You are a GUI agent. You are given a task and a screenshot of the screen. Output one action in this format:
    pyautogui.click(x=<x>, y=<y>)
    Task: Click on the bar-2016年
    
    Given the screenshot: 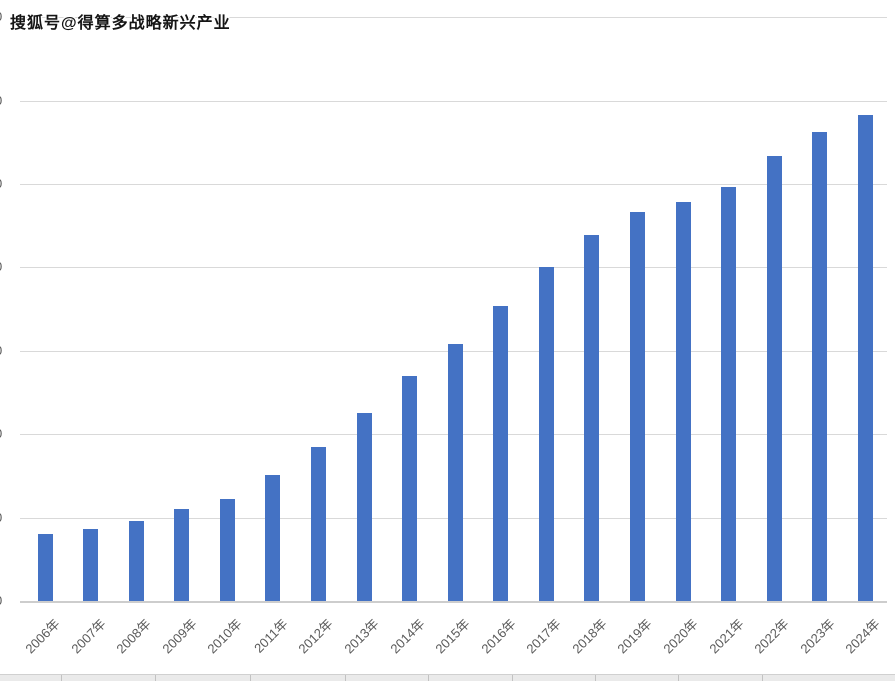 What is the action you would take?
    pyautogui.click(x=501, y=453)
    